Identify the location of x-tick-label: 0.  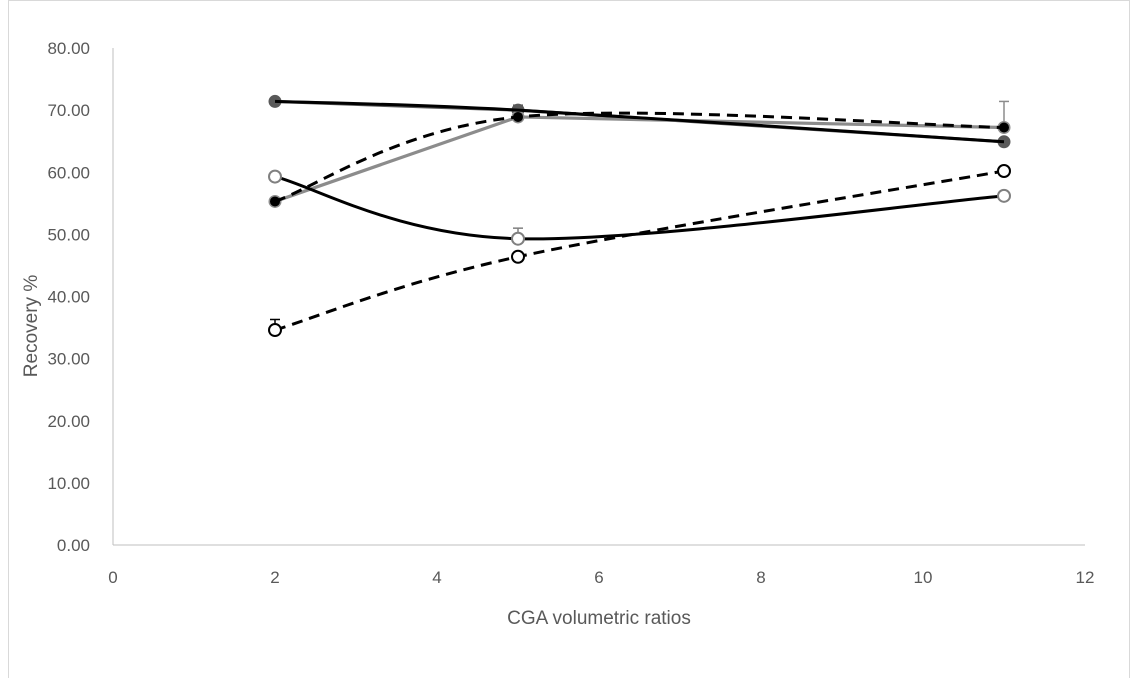
(112, 577).